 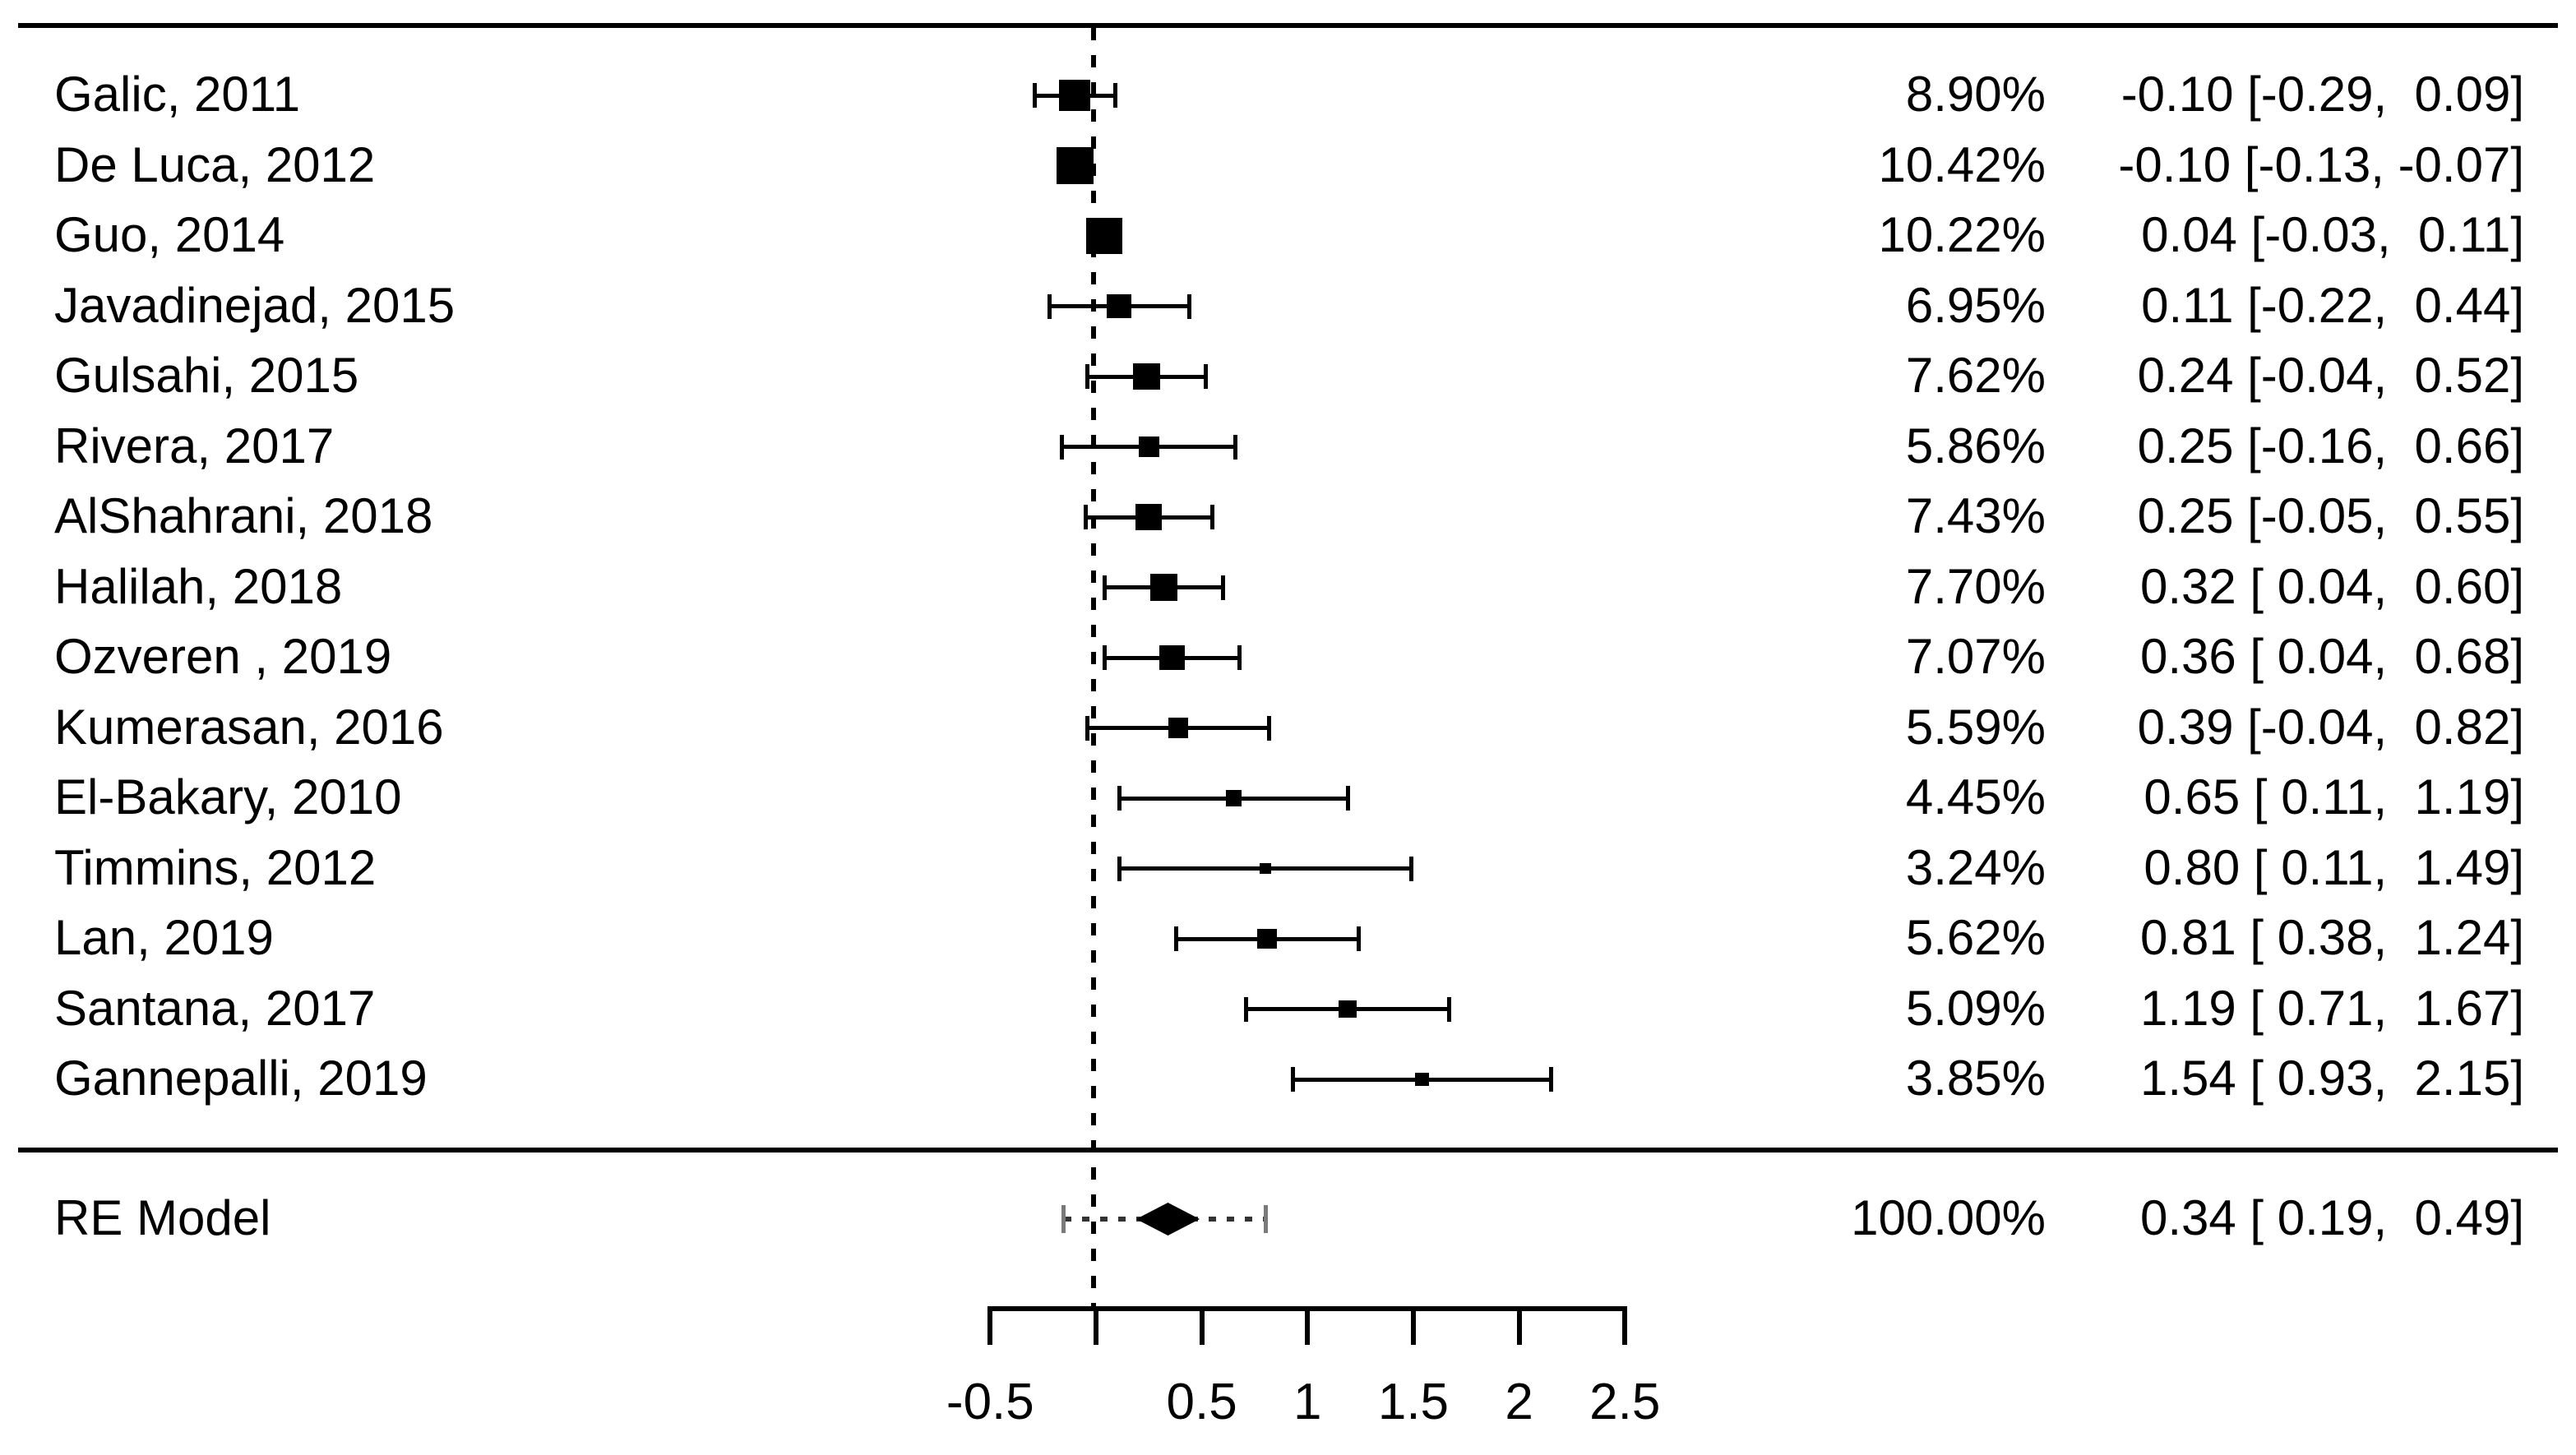 I want to click on study-estimate: -0.10 [-0.29, 0.09], so click(x=2322, y=94).